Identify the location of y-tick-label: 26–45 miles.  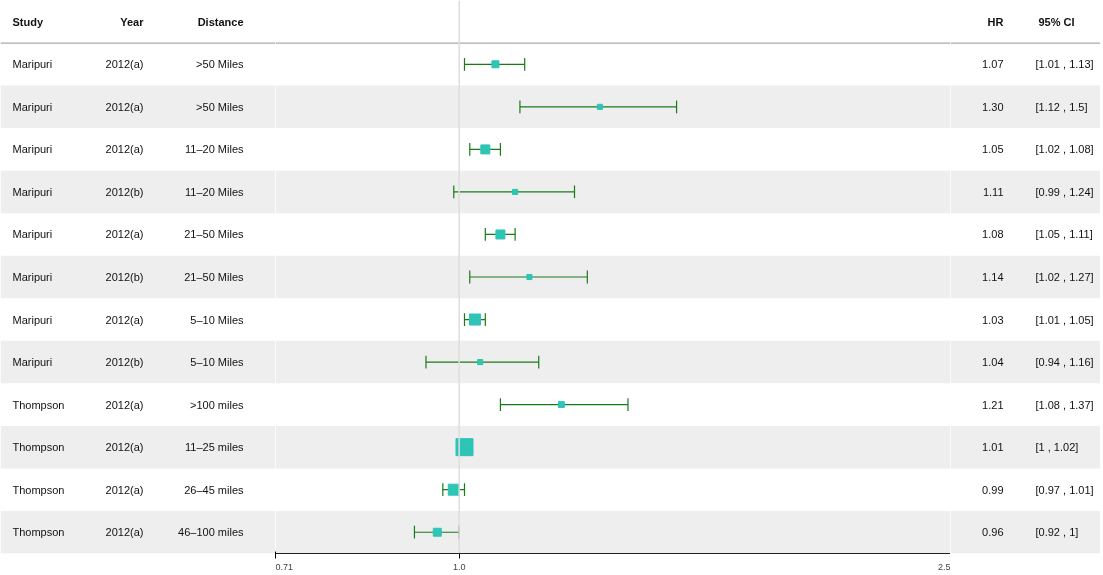
(214, 489).